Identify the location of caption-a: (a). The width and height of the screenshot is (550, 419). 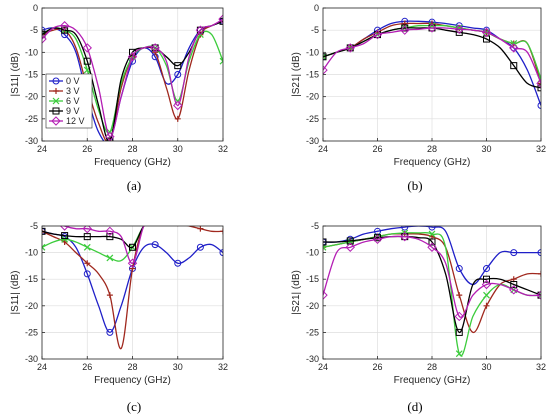
(134, 185).